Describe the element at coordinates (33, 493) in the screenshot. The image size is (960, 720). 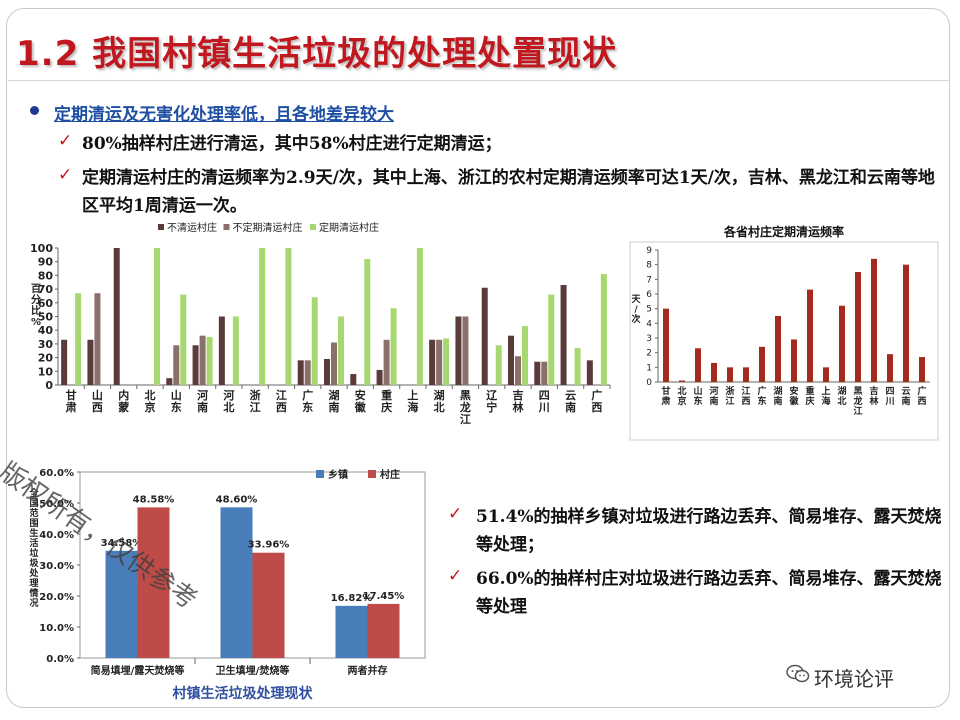
I see `y-axis-label-char: 全` at that location.